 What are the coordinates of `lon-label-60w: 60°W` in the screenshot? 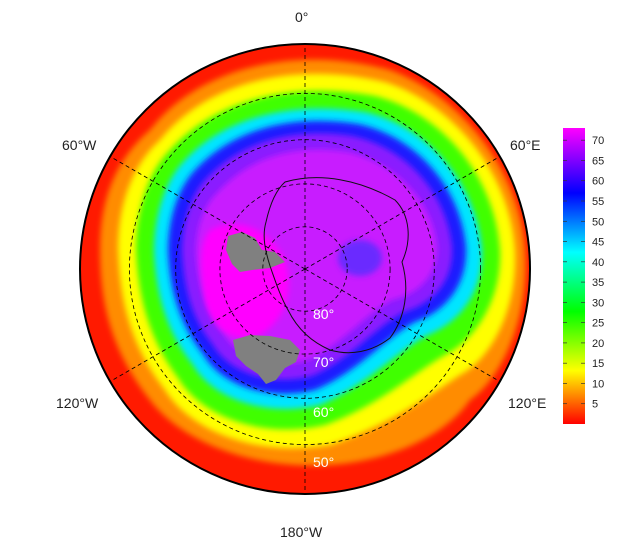 It's located at (79, 145).